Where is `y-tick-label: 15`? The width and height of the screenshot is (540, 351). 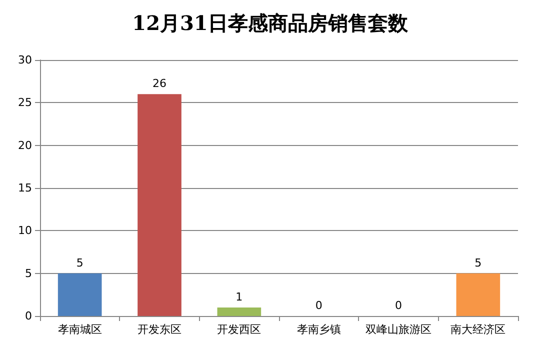 y-tick-label: 15 is located at coordinates (25, 188).